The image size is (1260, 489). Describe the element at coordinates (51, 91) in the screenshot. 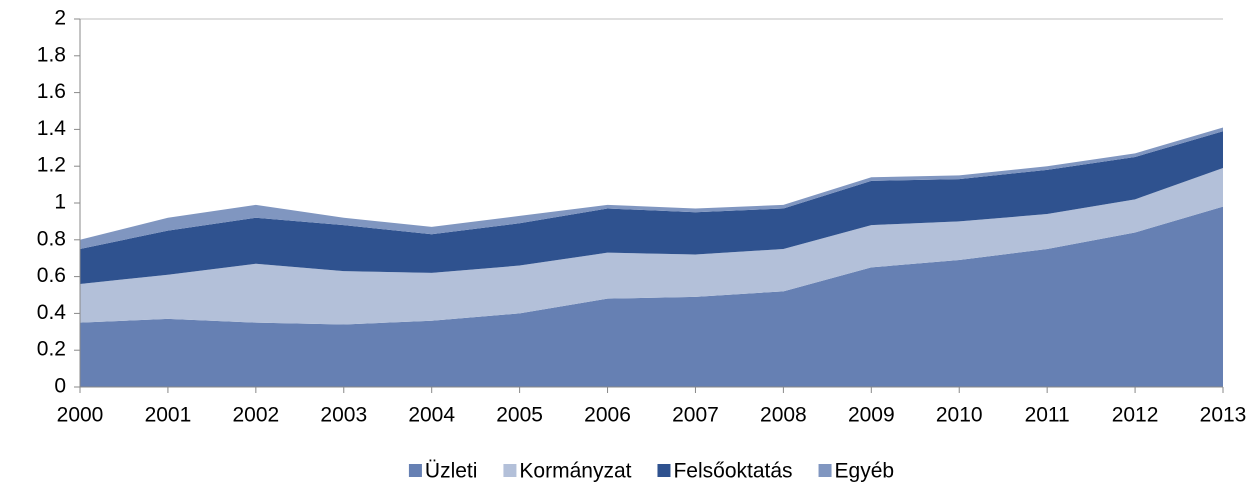

I see `y-tick-label: 1.6` at that location.